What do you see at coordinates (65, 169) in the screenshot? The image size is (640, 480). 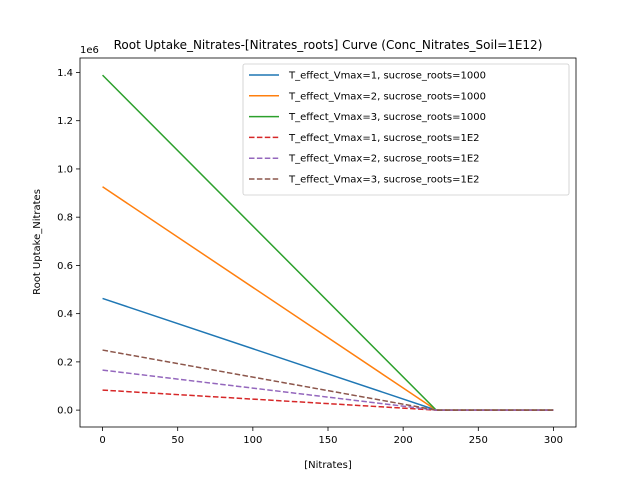 I see `y-tick-label: 1.0` at bounding box center [65, 169].